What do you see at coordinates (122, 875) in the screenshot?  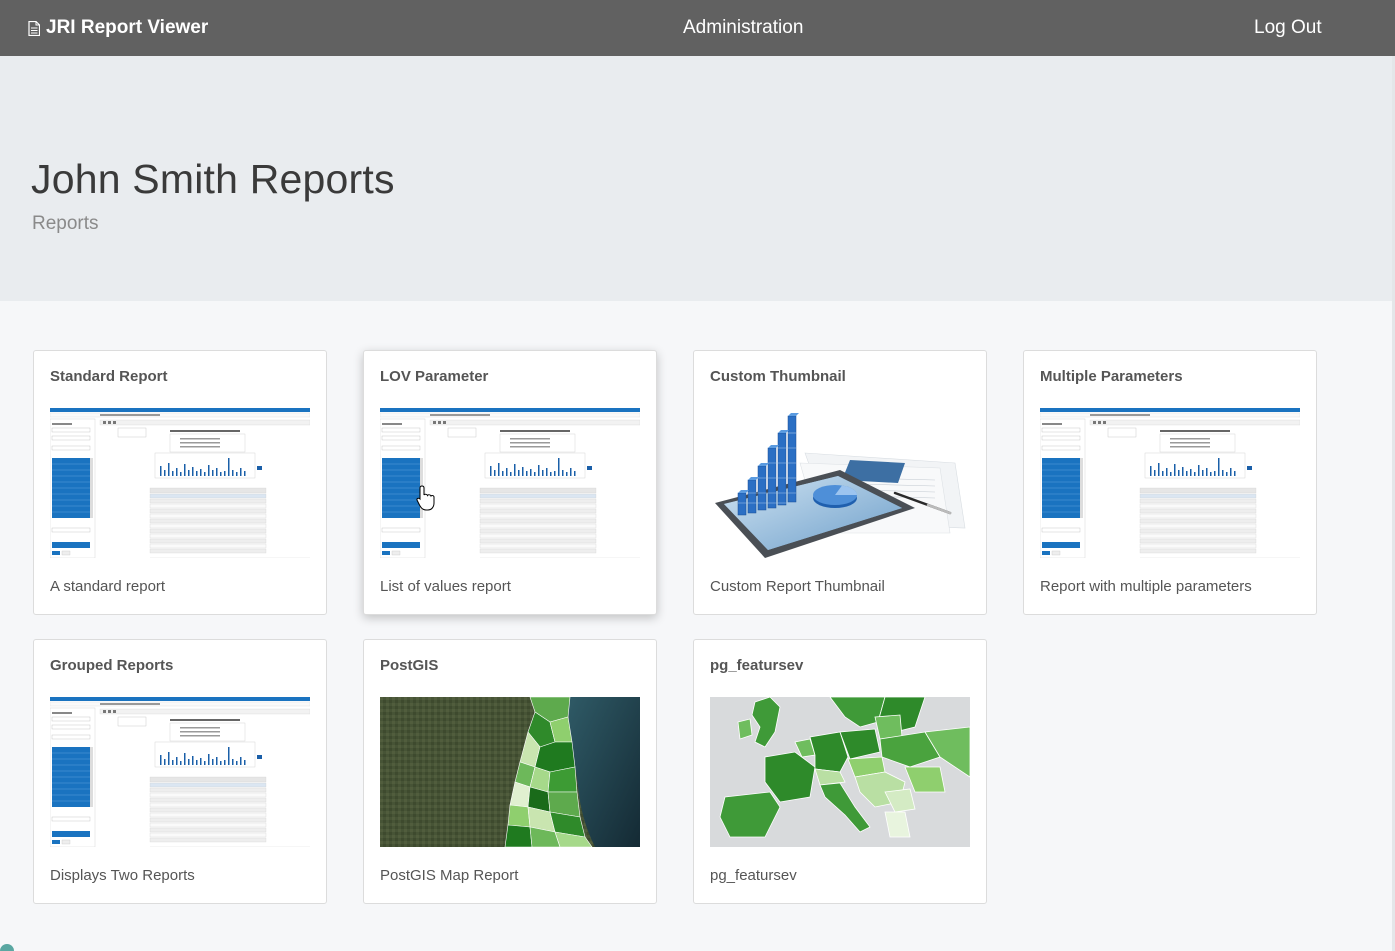 I see `card-description: Displays Two Reports` at bounding box center [122, 875].